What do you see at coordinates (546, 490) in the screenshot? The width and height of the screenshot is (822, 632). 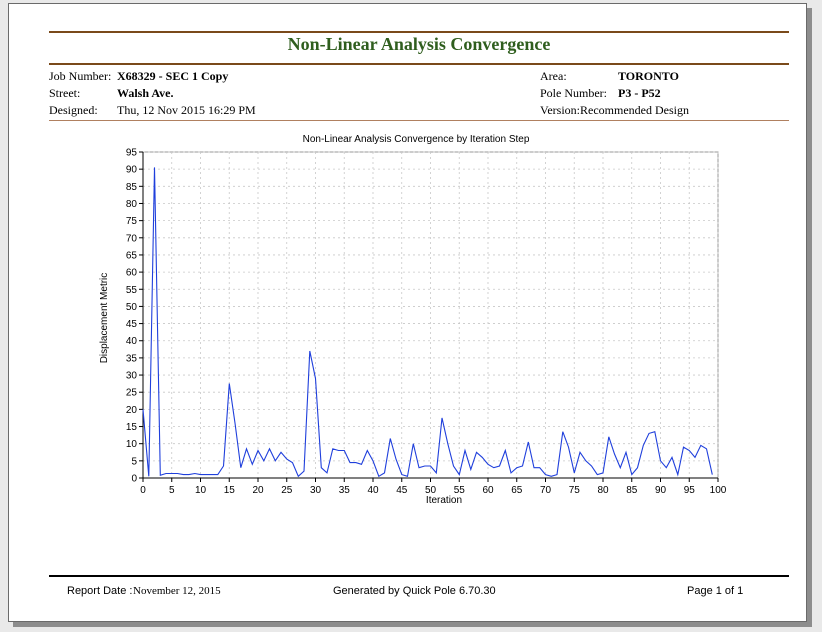 I see `x-tick-label: 70` at bounding box center [546, 490].